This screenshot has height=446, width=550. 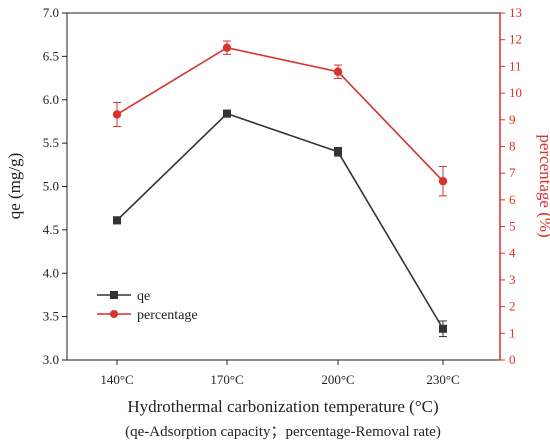 What do you see at coordinates (512, 252) in the screenshot?
I see `right-tick-label: 4` at bounding box center [512, 252].